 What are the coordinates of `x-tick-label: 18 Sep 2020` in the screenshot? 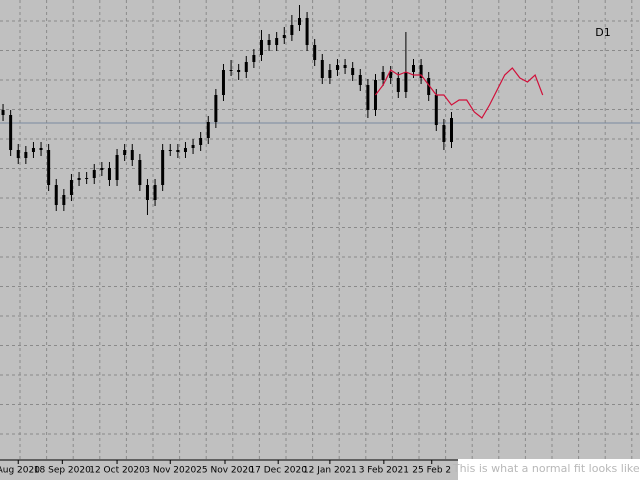 It's located at (62, 471).